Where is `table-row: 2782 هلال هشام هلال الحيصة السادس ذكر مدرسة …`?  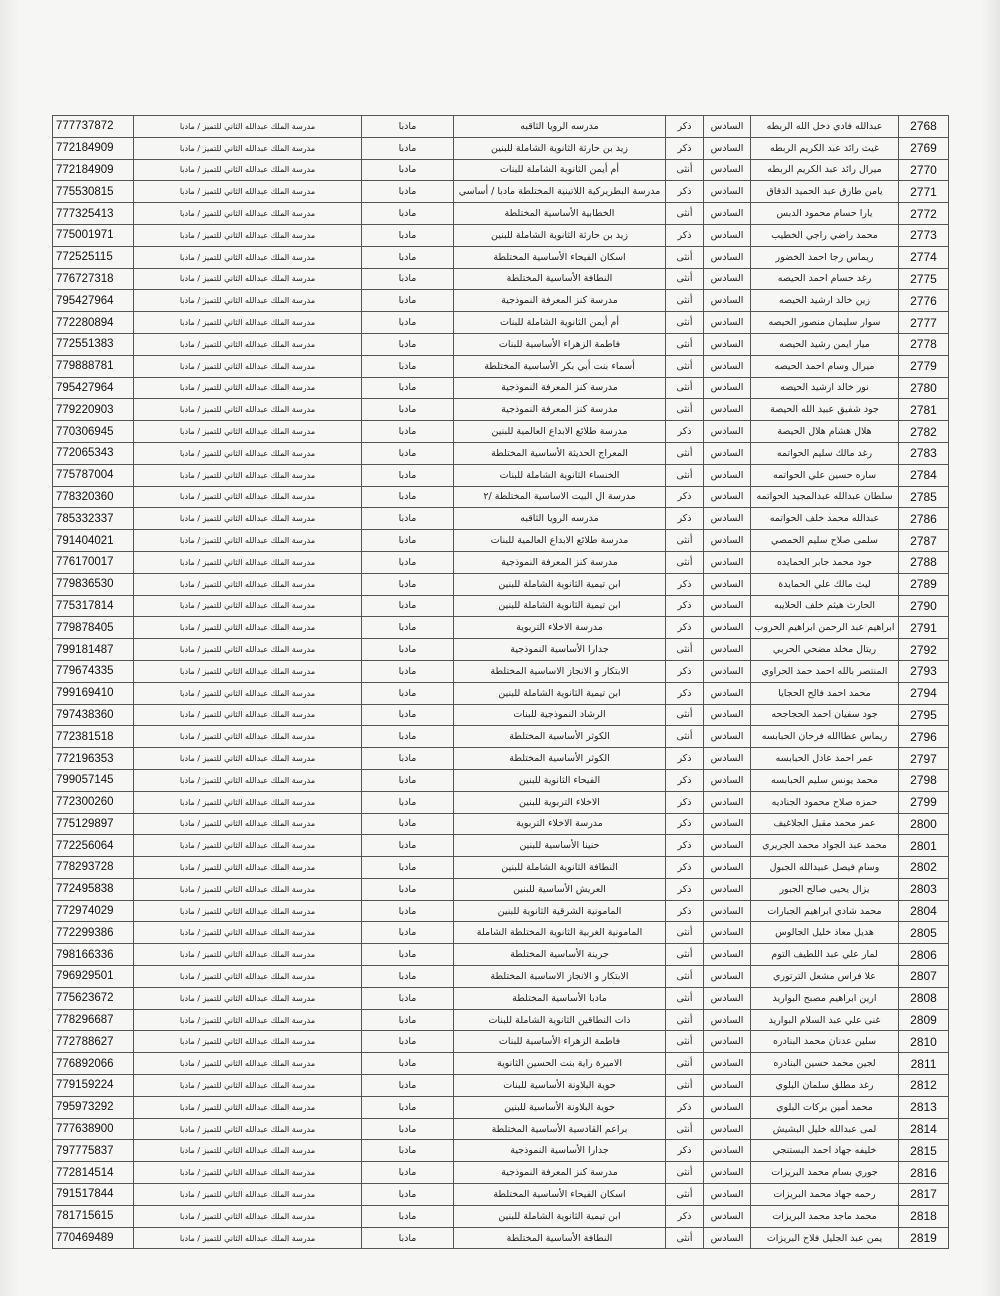 table-row: 2782 هلال هشام هلال الحيصة السادس ذكر مدرسة … is located at coordinates (500, 431).